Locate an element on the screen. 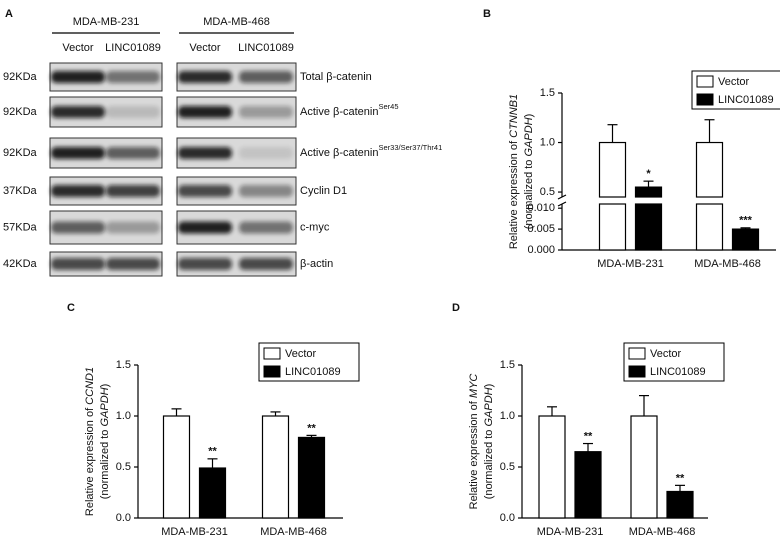 The width and height of the screenshot is (780, 540). y-axis-label-gene: MYC is located at coordinates (474, 386).